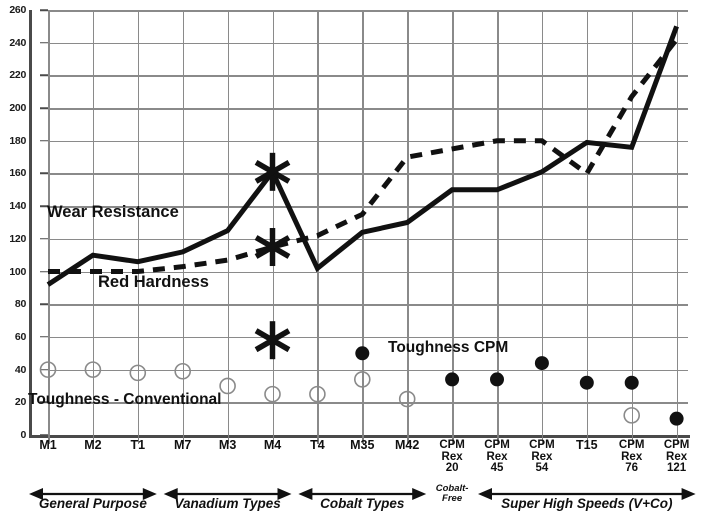 The width and height of the screenshot is (707, 513). I want to click on y-tick-label: 20, so click(20, 402).